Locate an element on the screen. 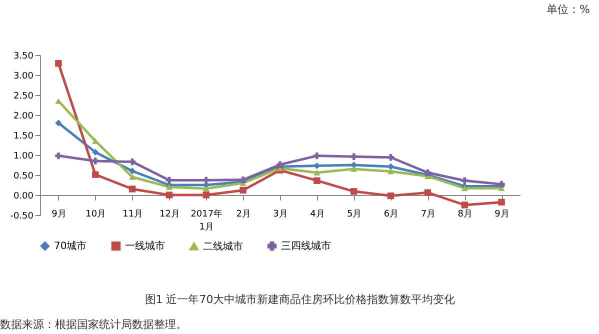 Image resolution: width=599 pixels, height=334 pixels. x-tick-label: 10月 is located at coordinates (96, 215).